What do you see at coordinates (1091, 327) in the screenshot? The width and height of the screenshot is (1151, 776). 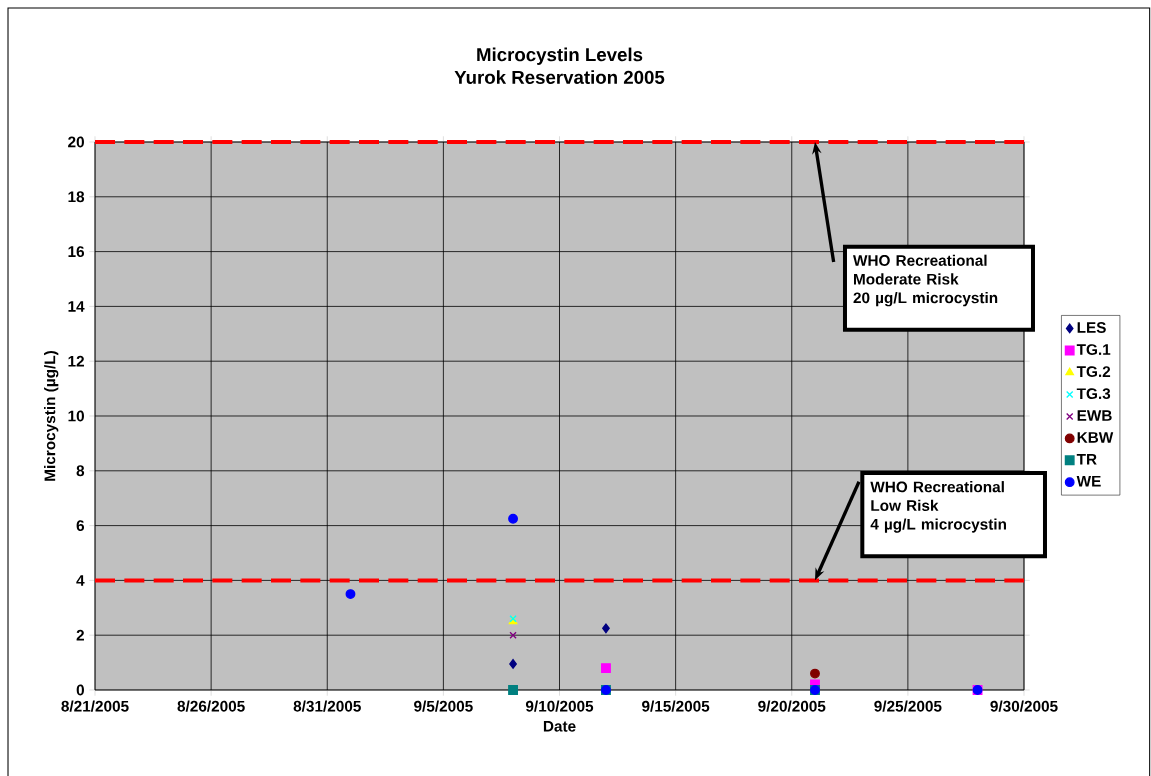 I see `legend-label: LES` at bounding box center [1091, 327].